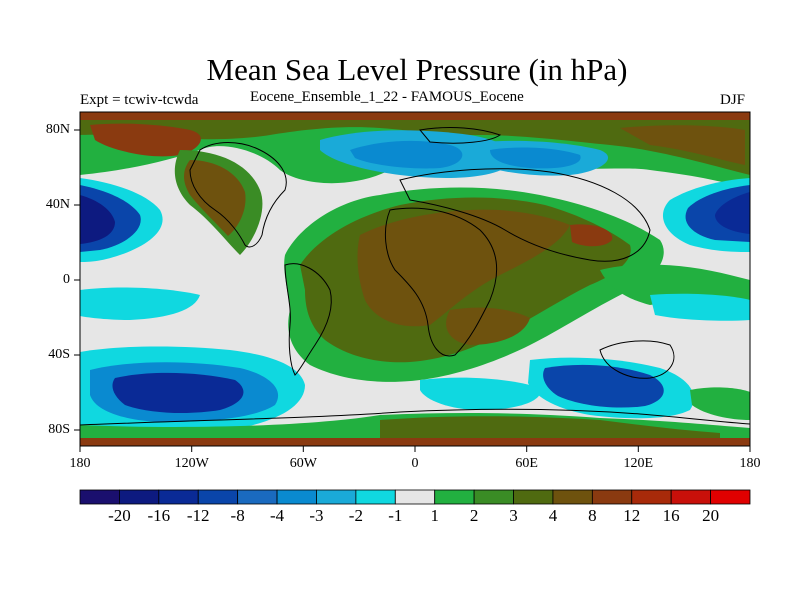 The image size is (800, 600). I want to click on arctic-positive-max-west, so click(145, 140).